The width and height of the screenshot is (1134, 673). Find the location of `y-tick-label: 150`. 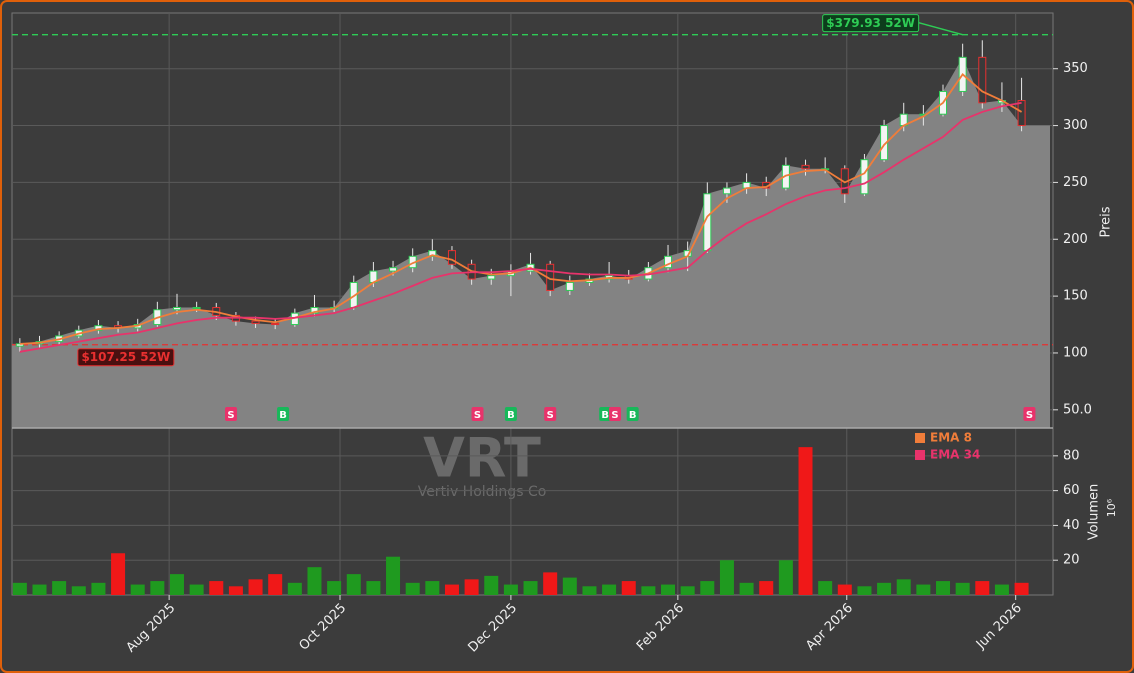

y-tick-label: 150 is located at coordinates (1075, 296).